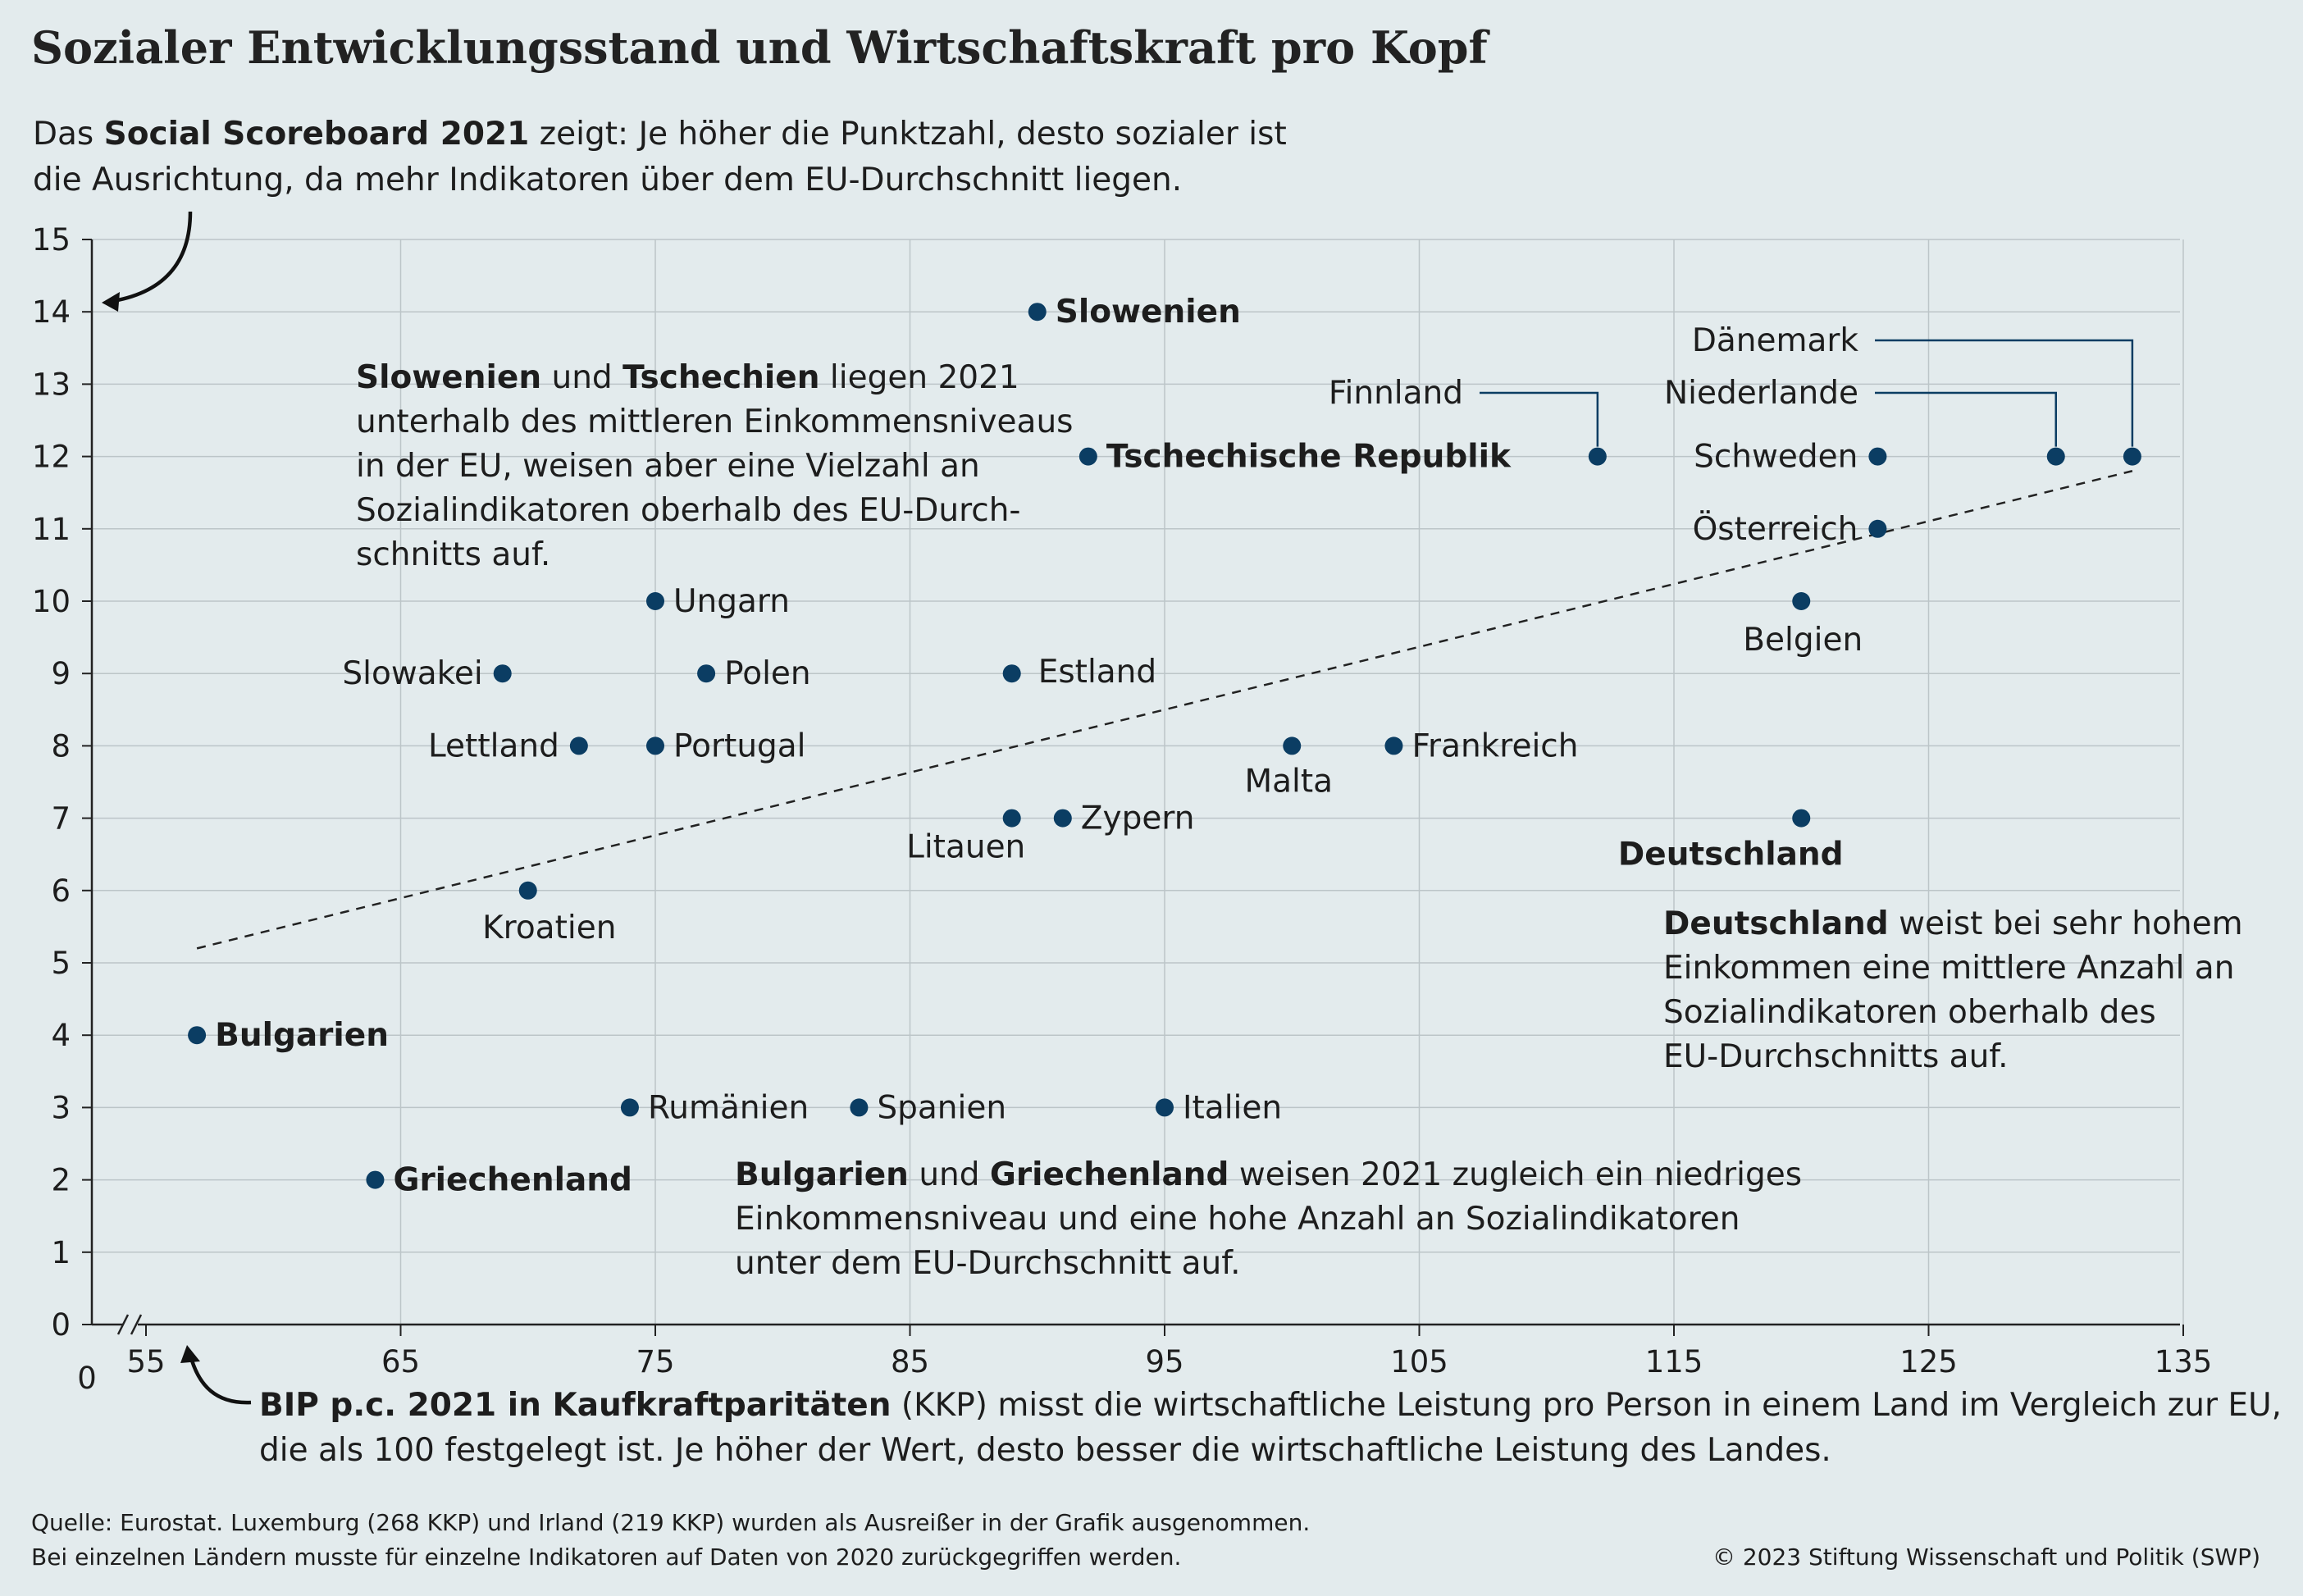 The height and width of the screenshot is (1596, 2303). What do you see at coordinates (61, 891) in the screenshot?
I see `y-tick-label: 6` at bounding box center [61, 891].